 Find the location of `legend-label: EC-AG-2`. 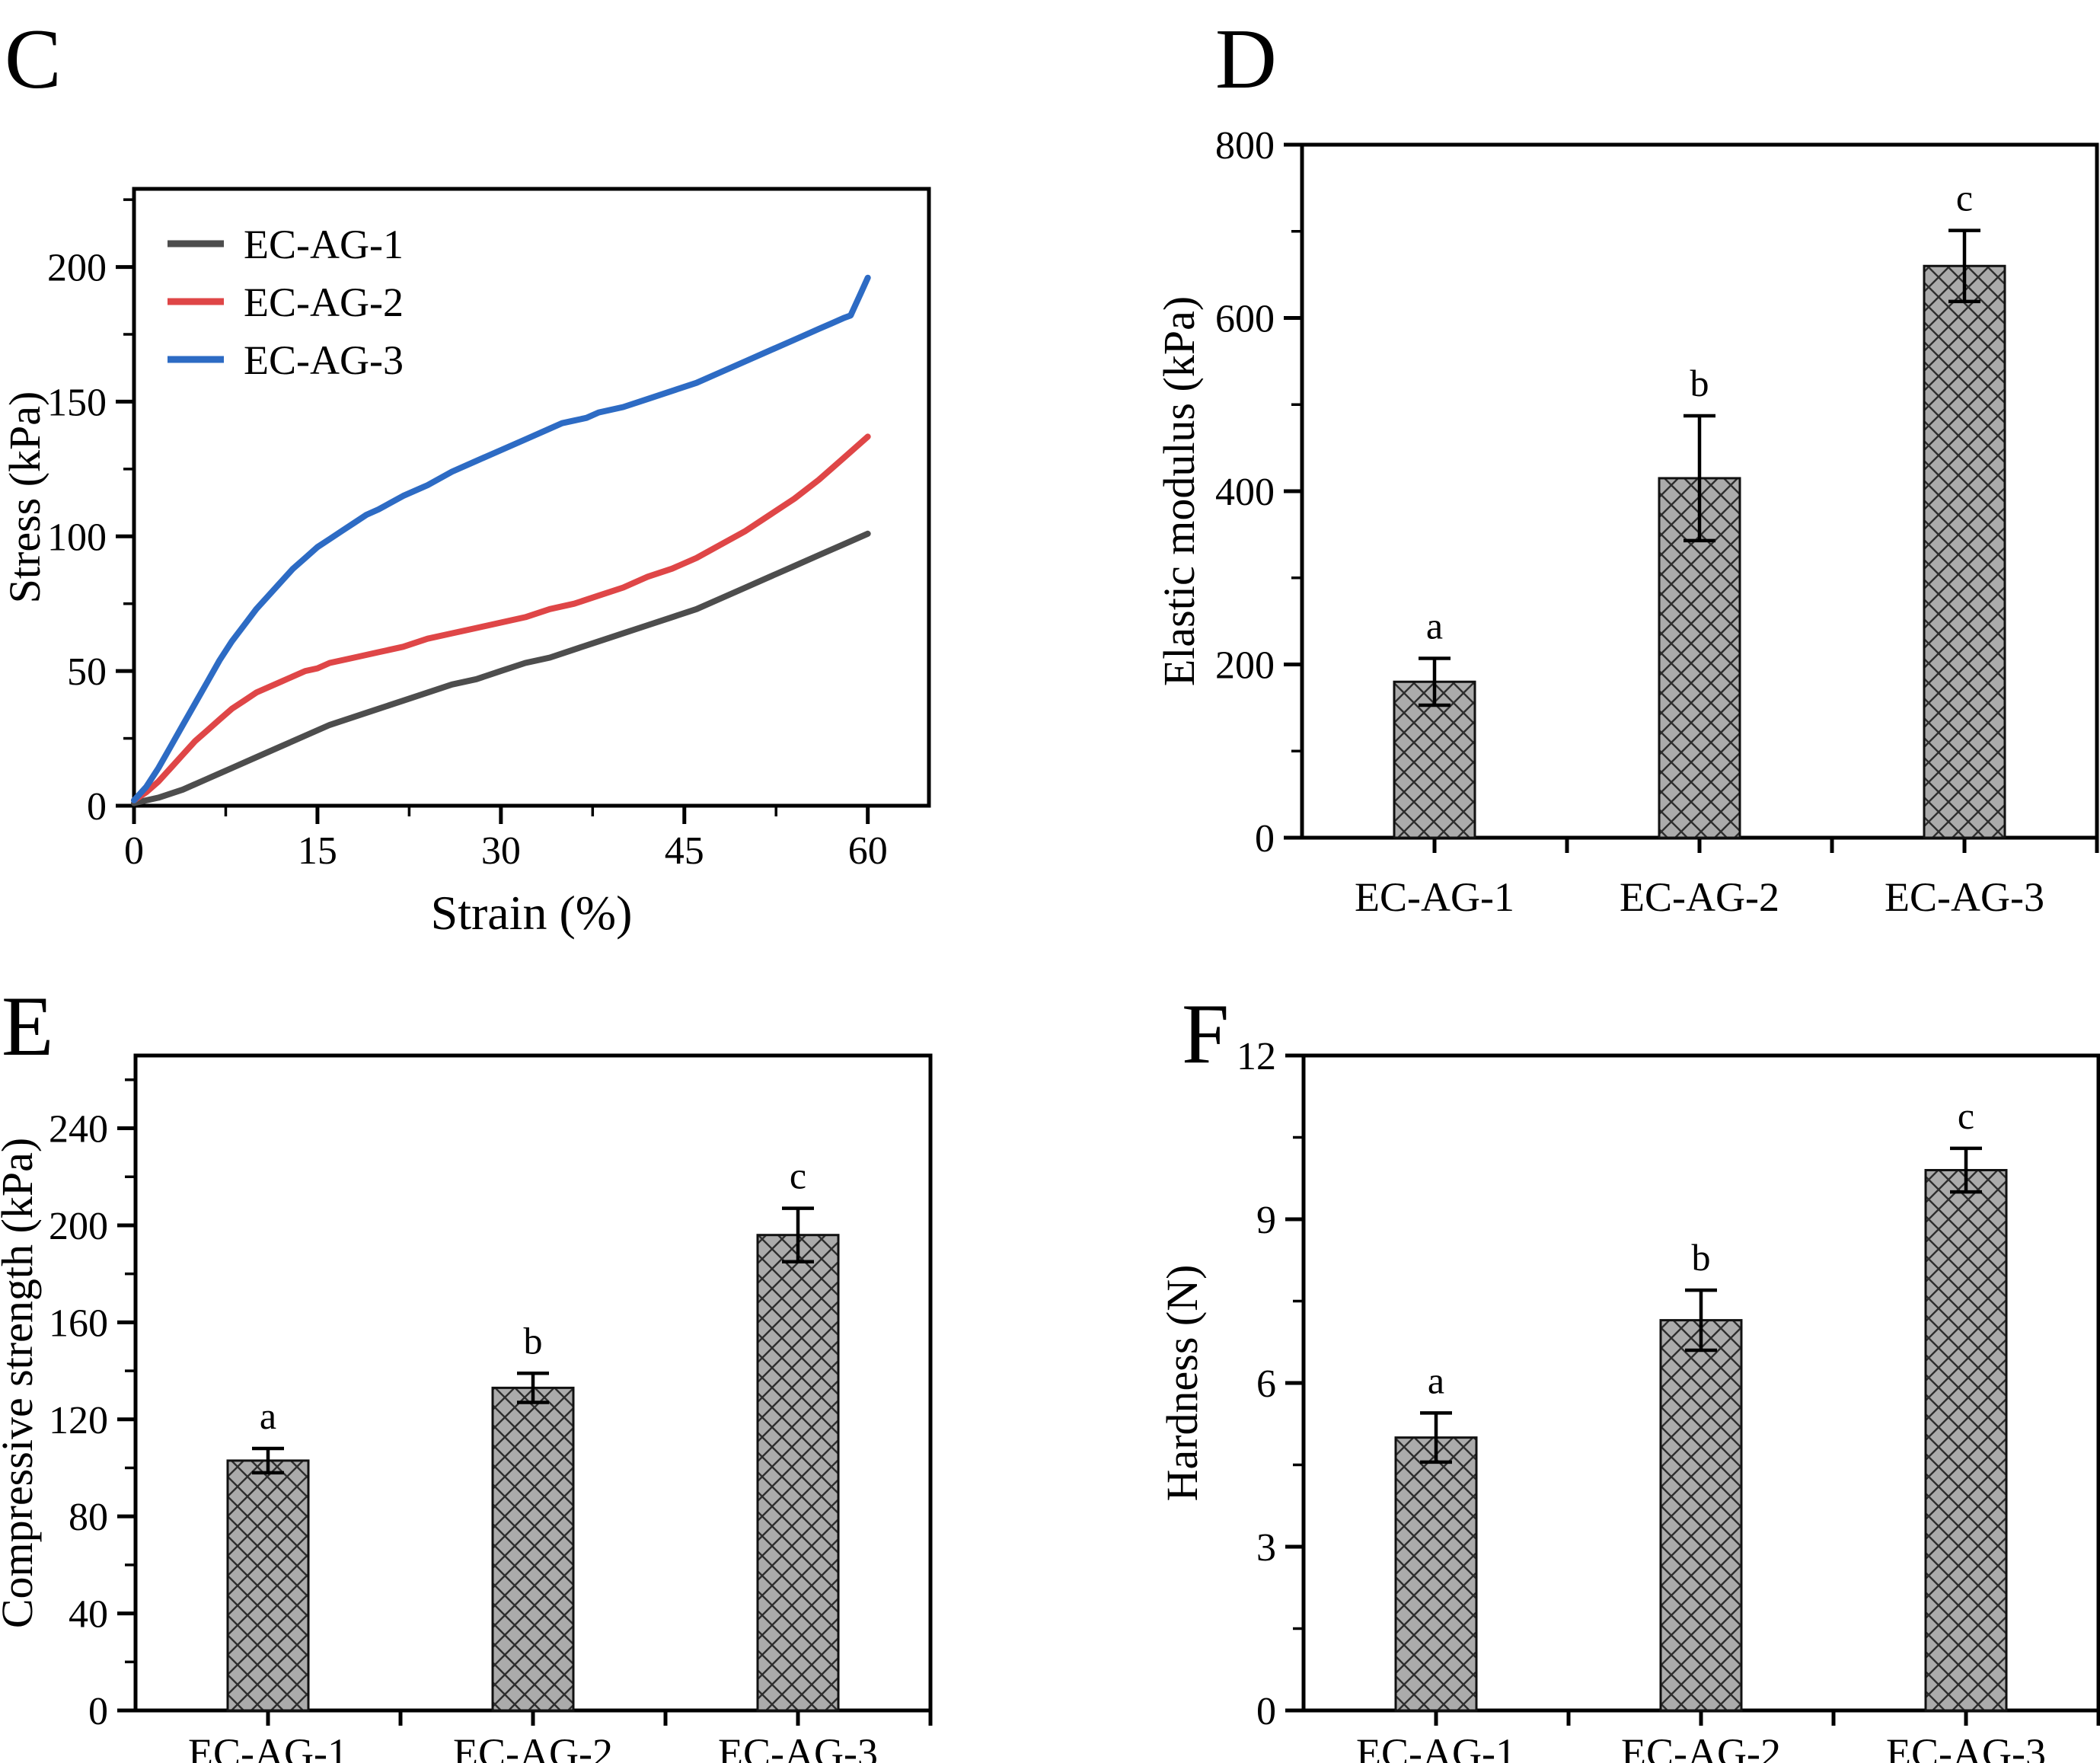

legend-label: EC-AG-2 is located at coordinates (324, 302).